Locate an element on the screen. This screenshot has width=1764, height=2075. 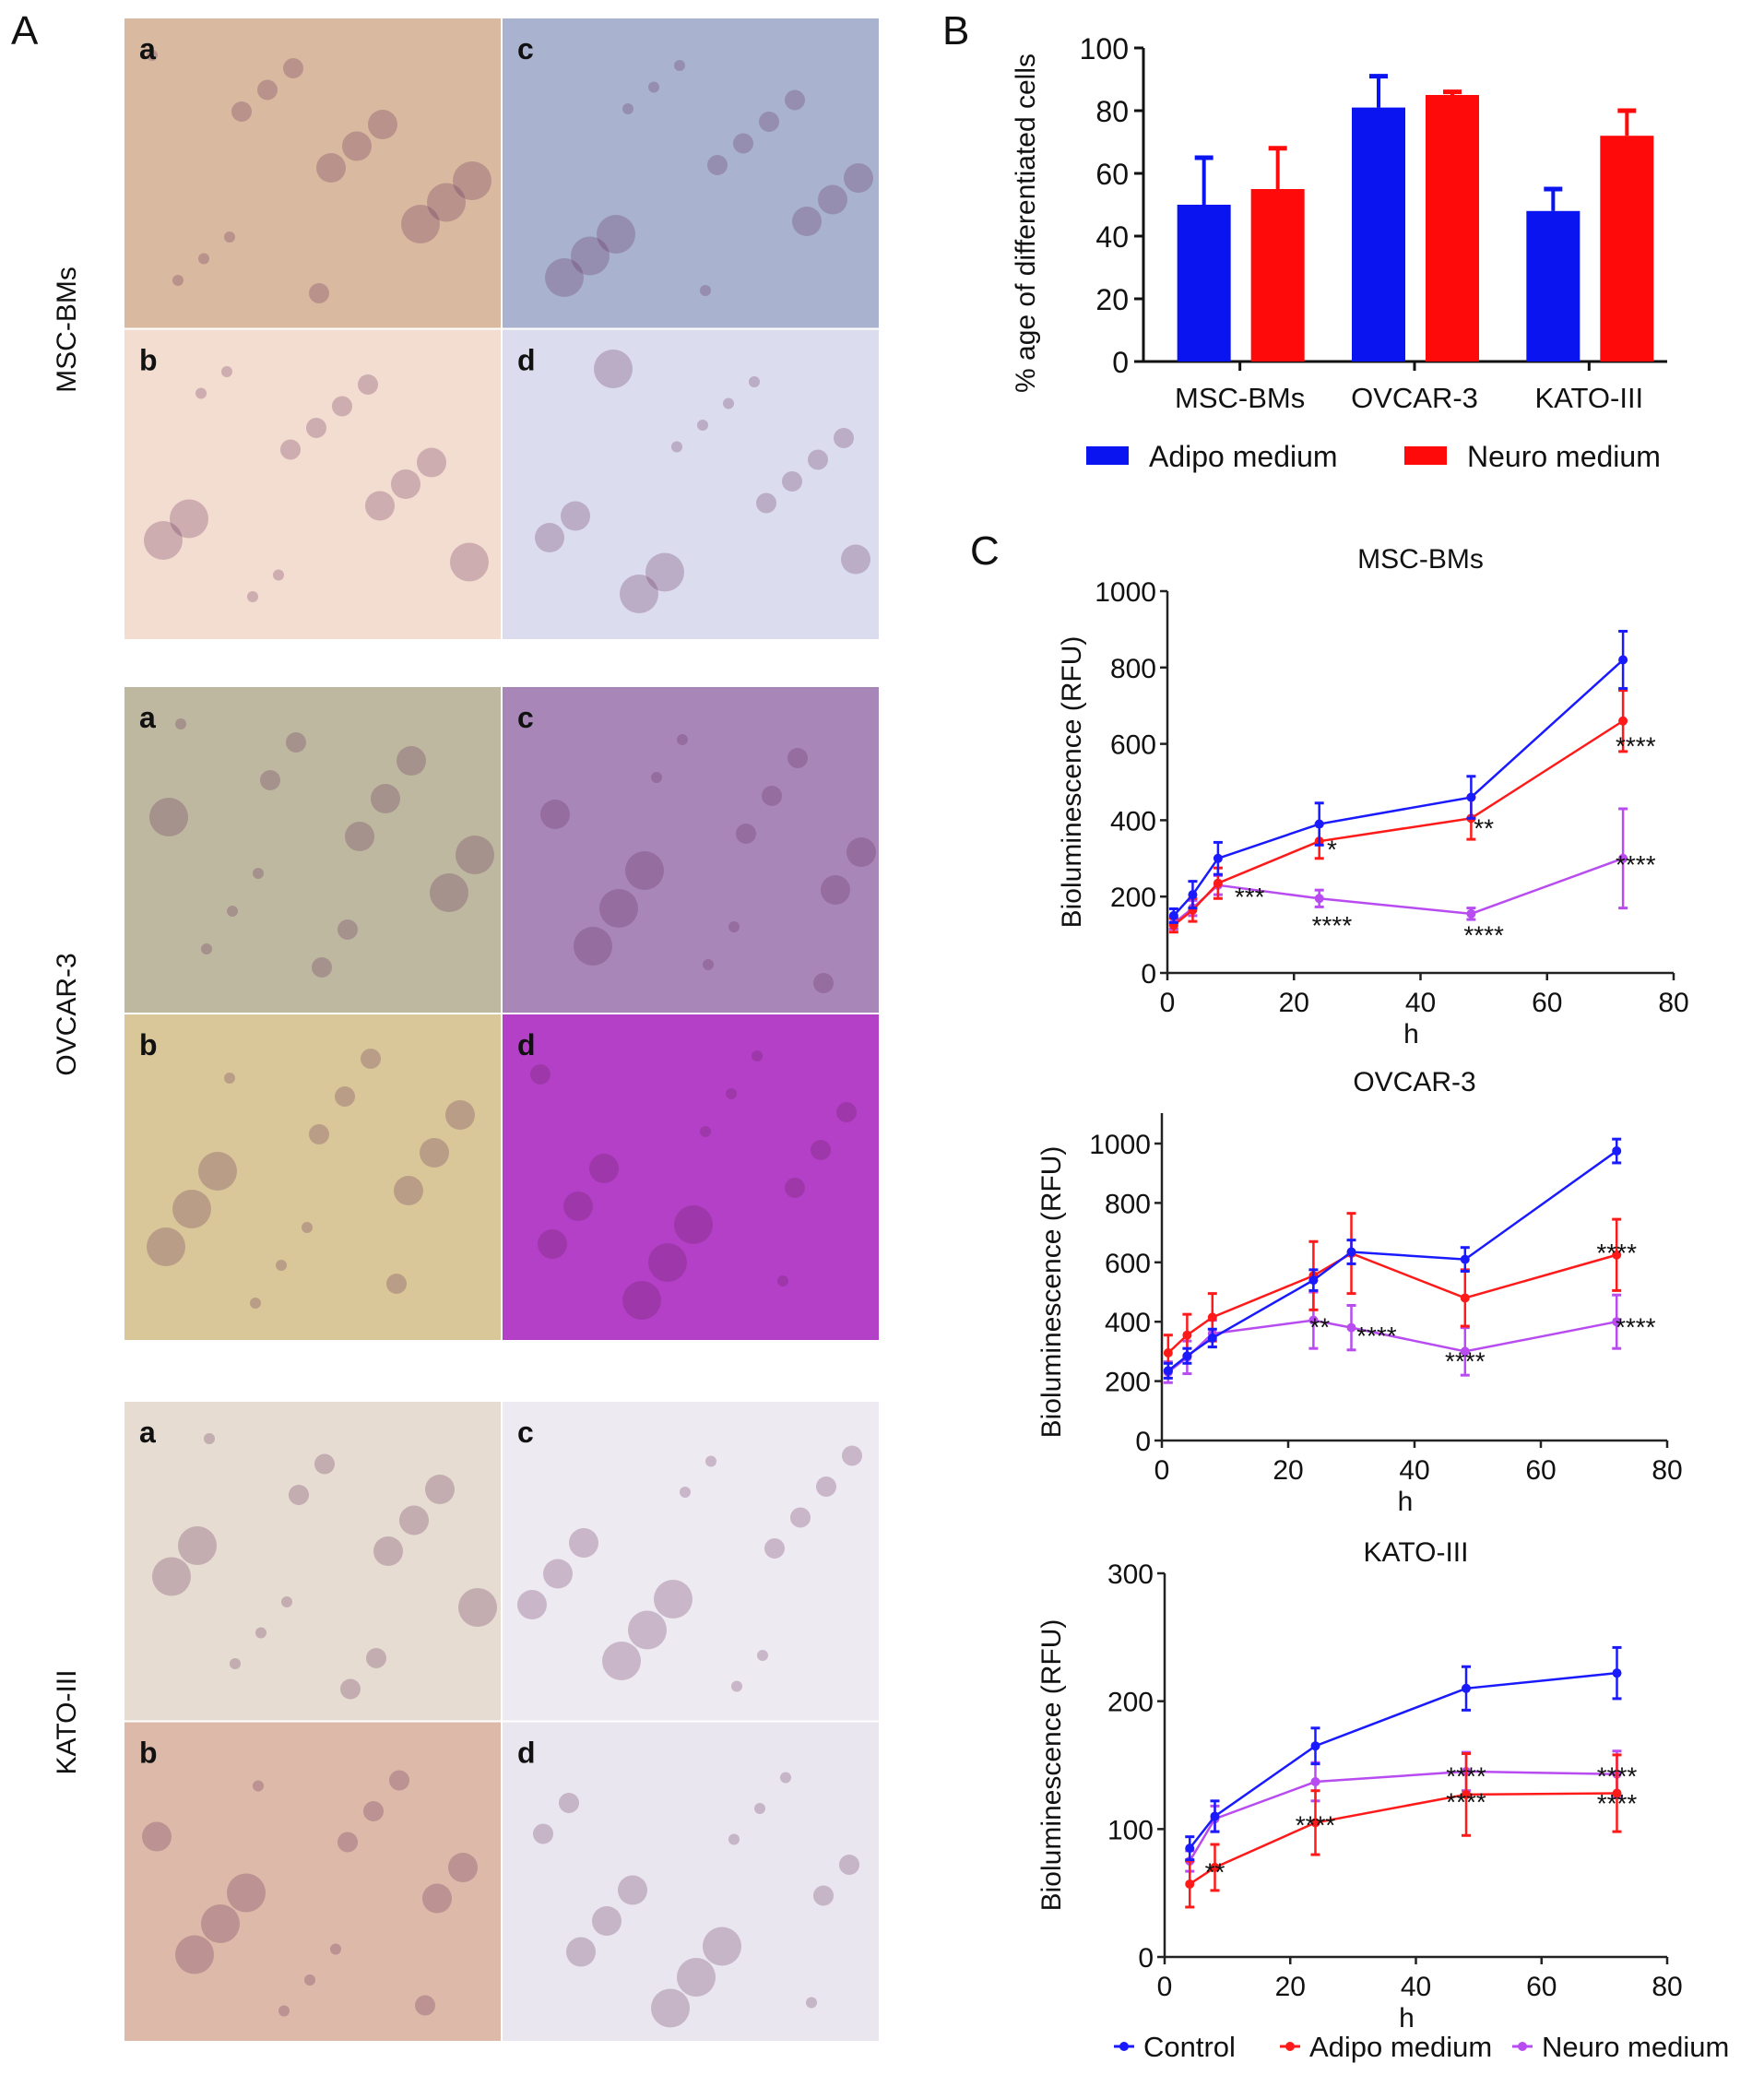
x-tick-label: 80 is located at coordinates (1667, 1470).